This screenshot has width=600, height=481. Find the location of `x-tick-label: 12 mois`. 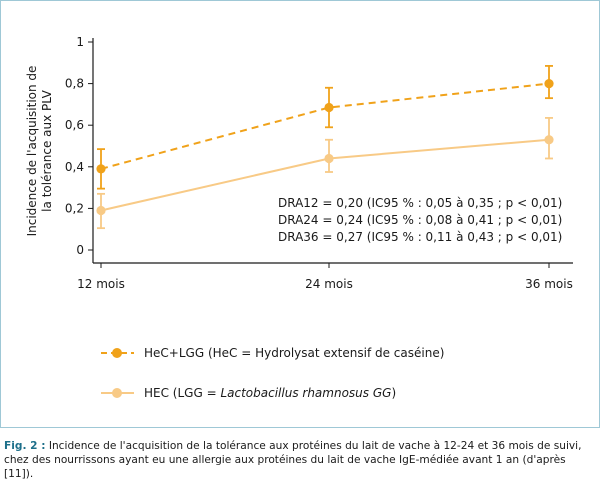

x-tick-label: 12 mois is located at coordinates (101, 284).